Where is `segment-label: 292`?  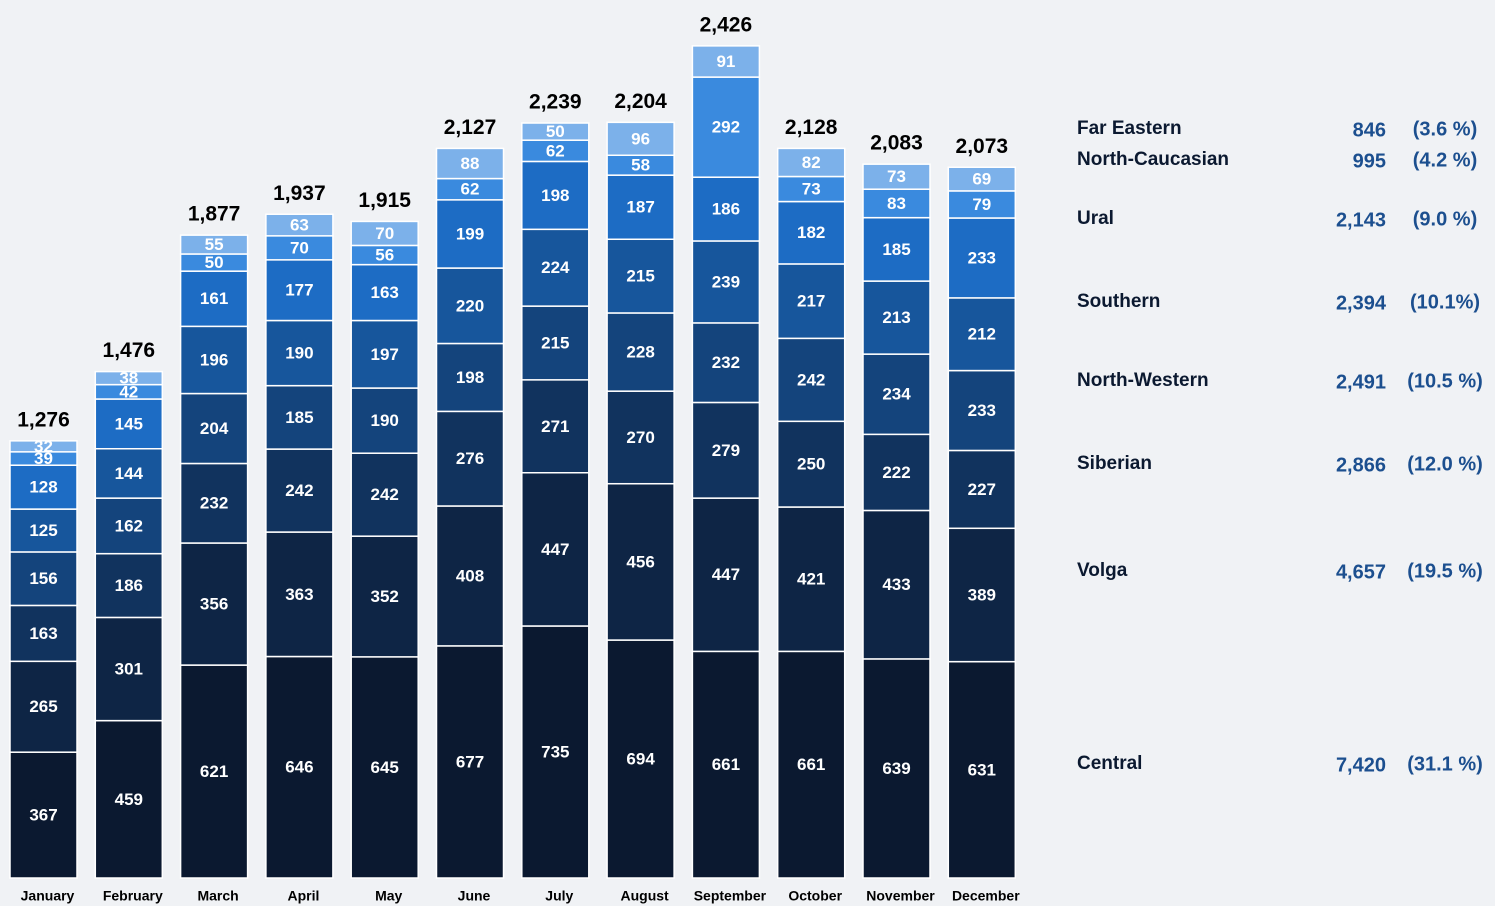
segment-label: 292 is located at coordinates (726, 127).